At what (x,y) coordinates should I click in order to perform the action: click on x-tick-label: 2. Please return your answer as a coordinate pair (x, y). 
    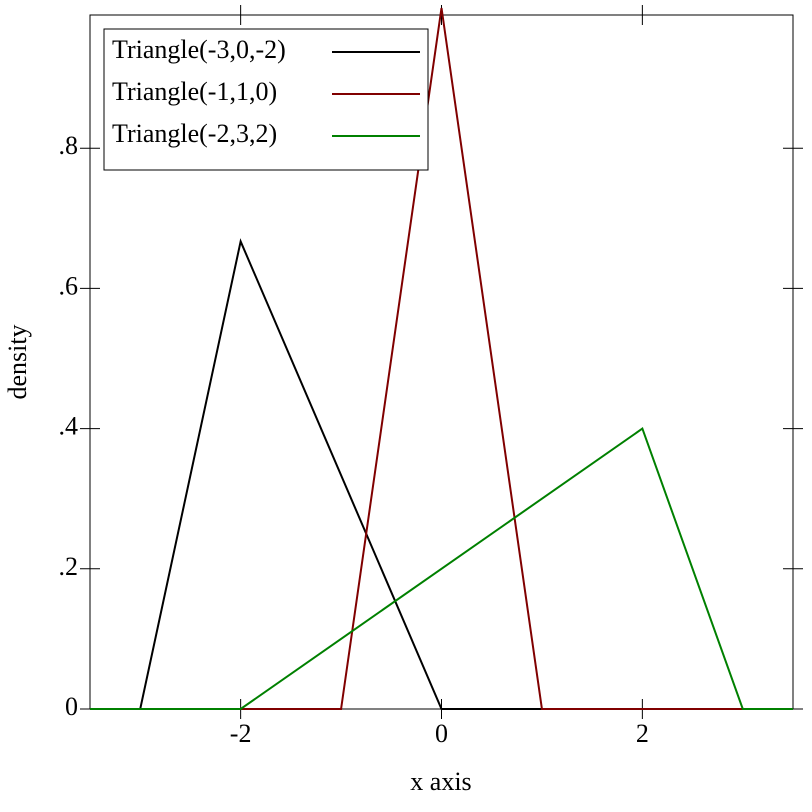
    Looking at the image, I should click on (642, 733).